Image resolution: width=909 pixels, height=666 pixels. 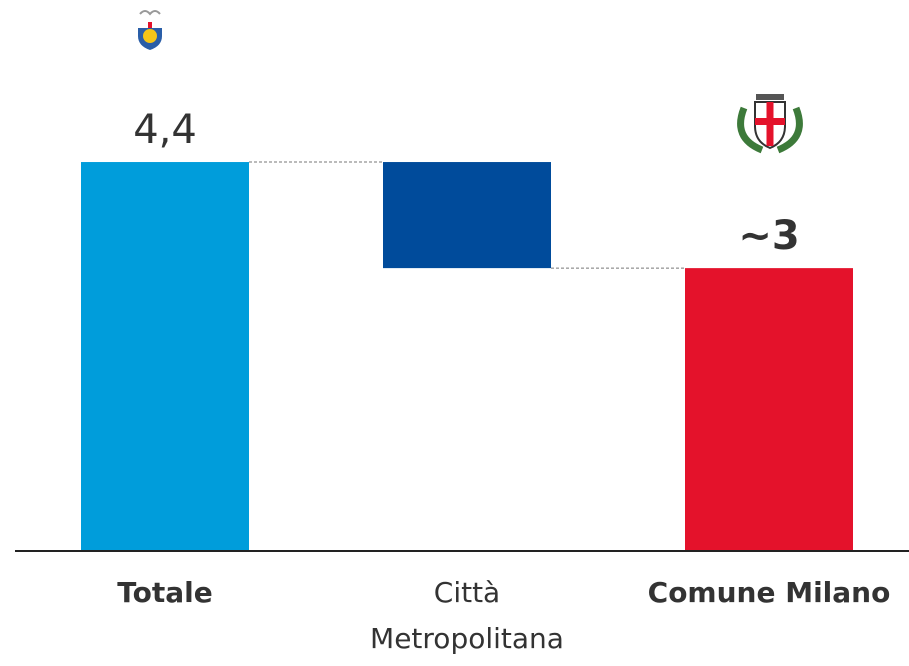 What do you see at coordinates (768, 236) in the screenshot?
I see `value-label: ~3` at bounding box center [768, 236].